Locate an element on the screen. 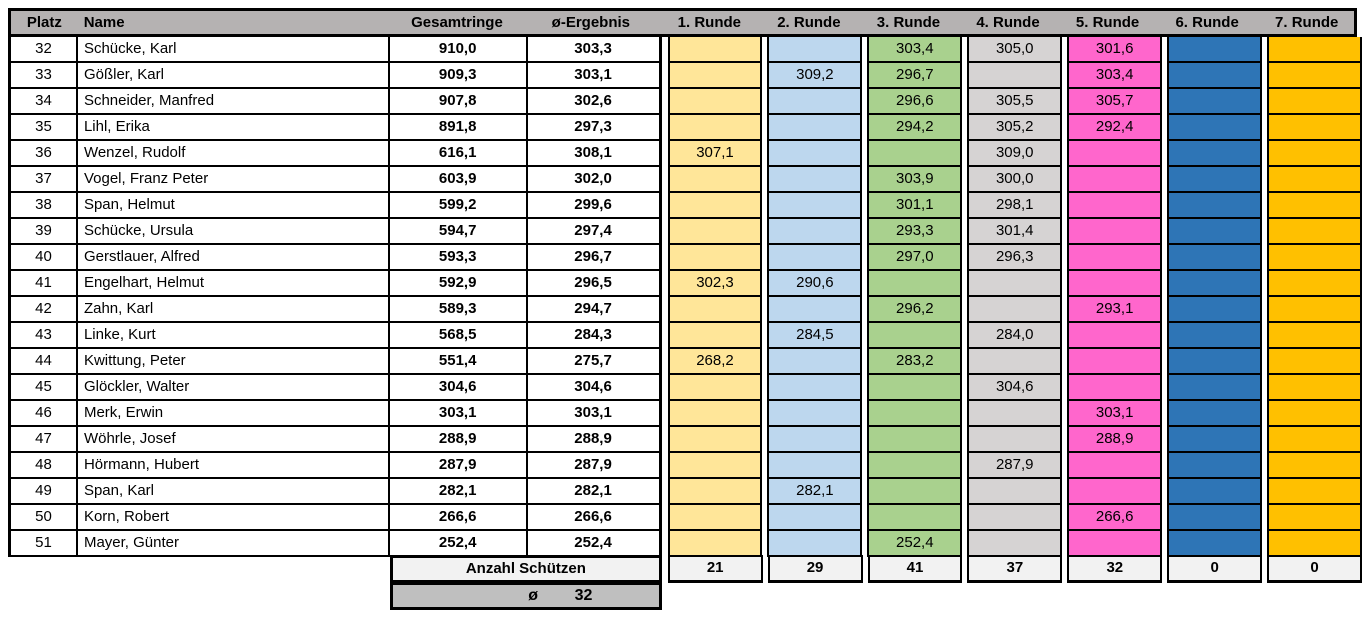  avg-ergebnis-cell: 288,9 is located at coordinates (594, 440).